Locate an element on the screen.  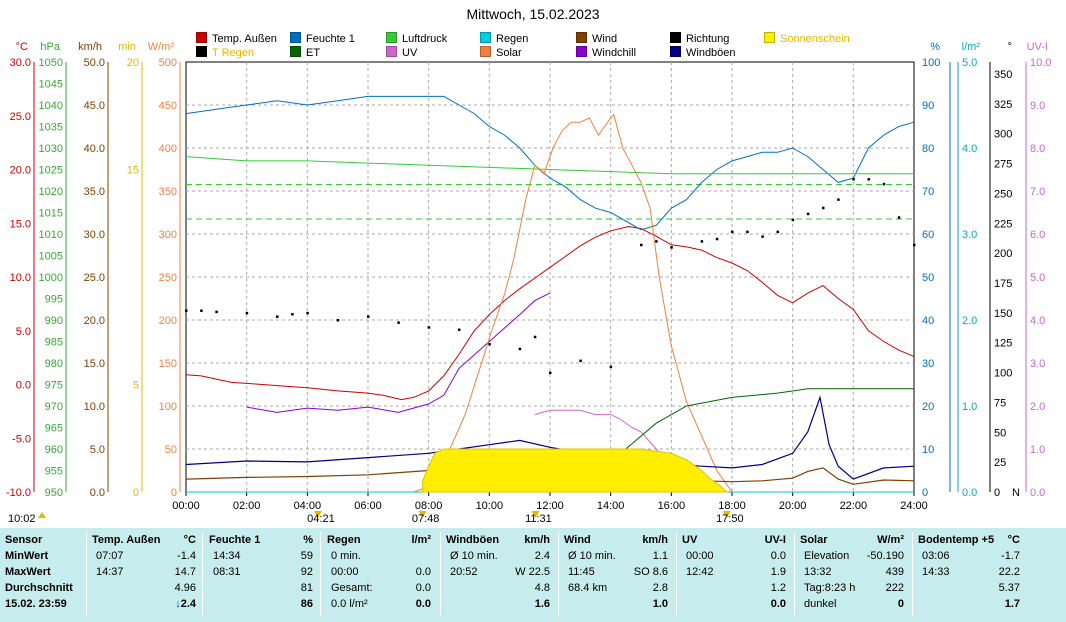
y-tick-label: 450 is located at coordinates (168, 106).